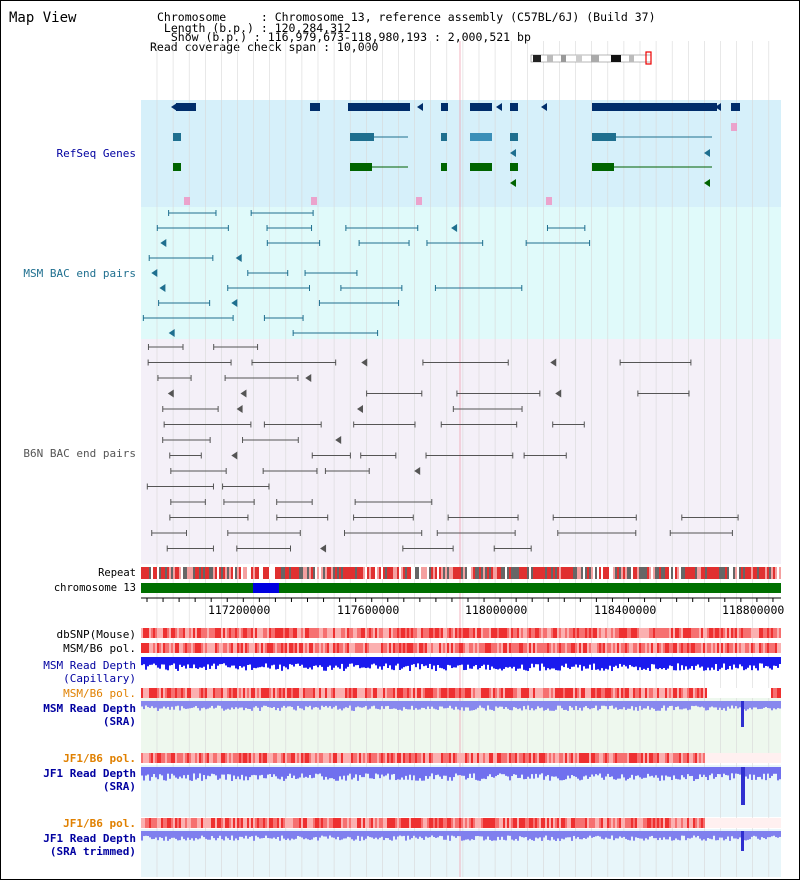 The image size is (800, 881). I want to click on track-label-jf1-depth-sra: JF1 Read Depth, so click(89, 773).